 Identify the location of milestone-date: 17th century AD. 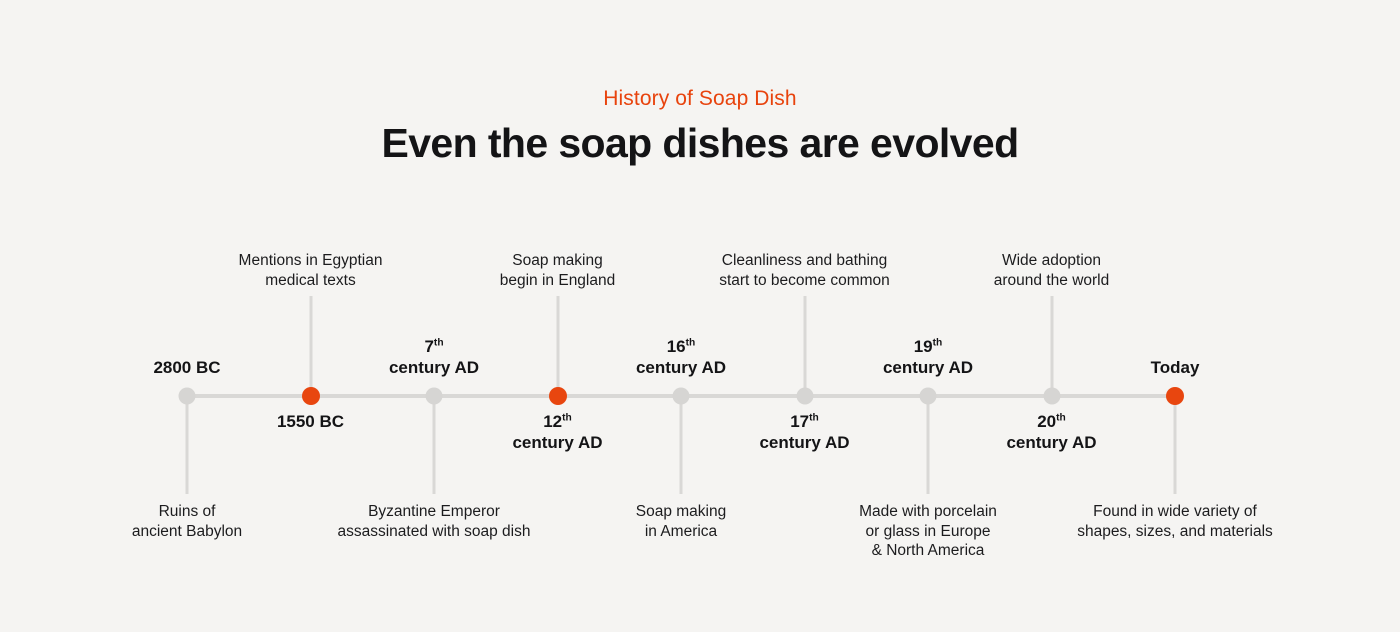
(805, 432).